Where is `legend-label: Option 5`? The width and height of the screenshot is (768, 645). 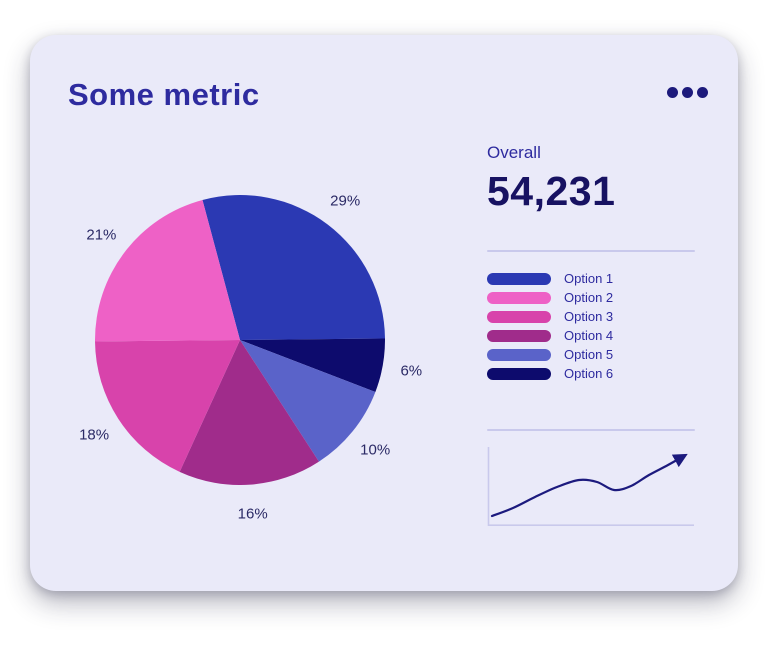
legend-label: Option 5 is located at coordinates (589, 355).